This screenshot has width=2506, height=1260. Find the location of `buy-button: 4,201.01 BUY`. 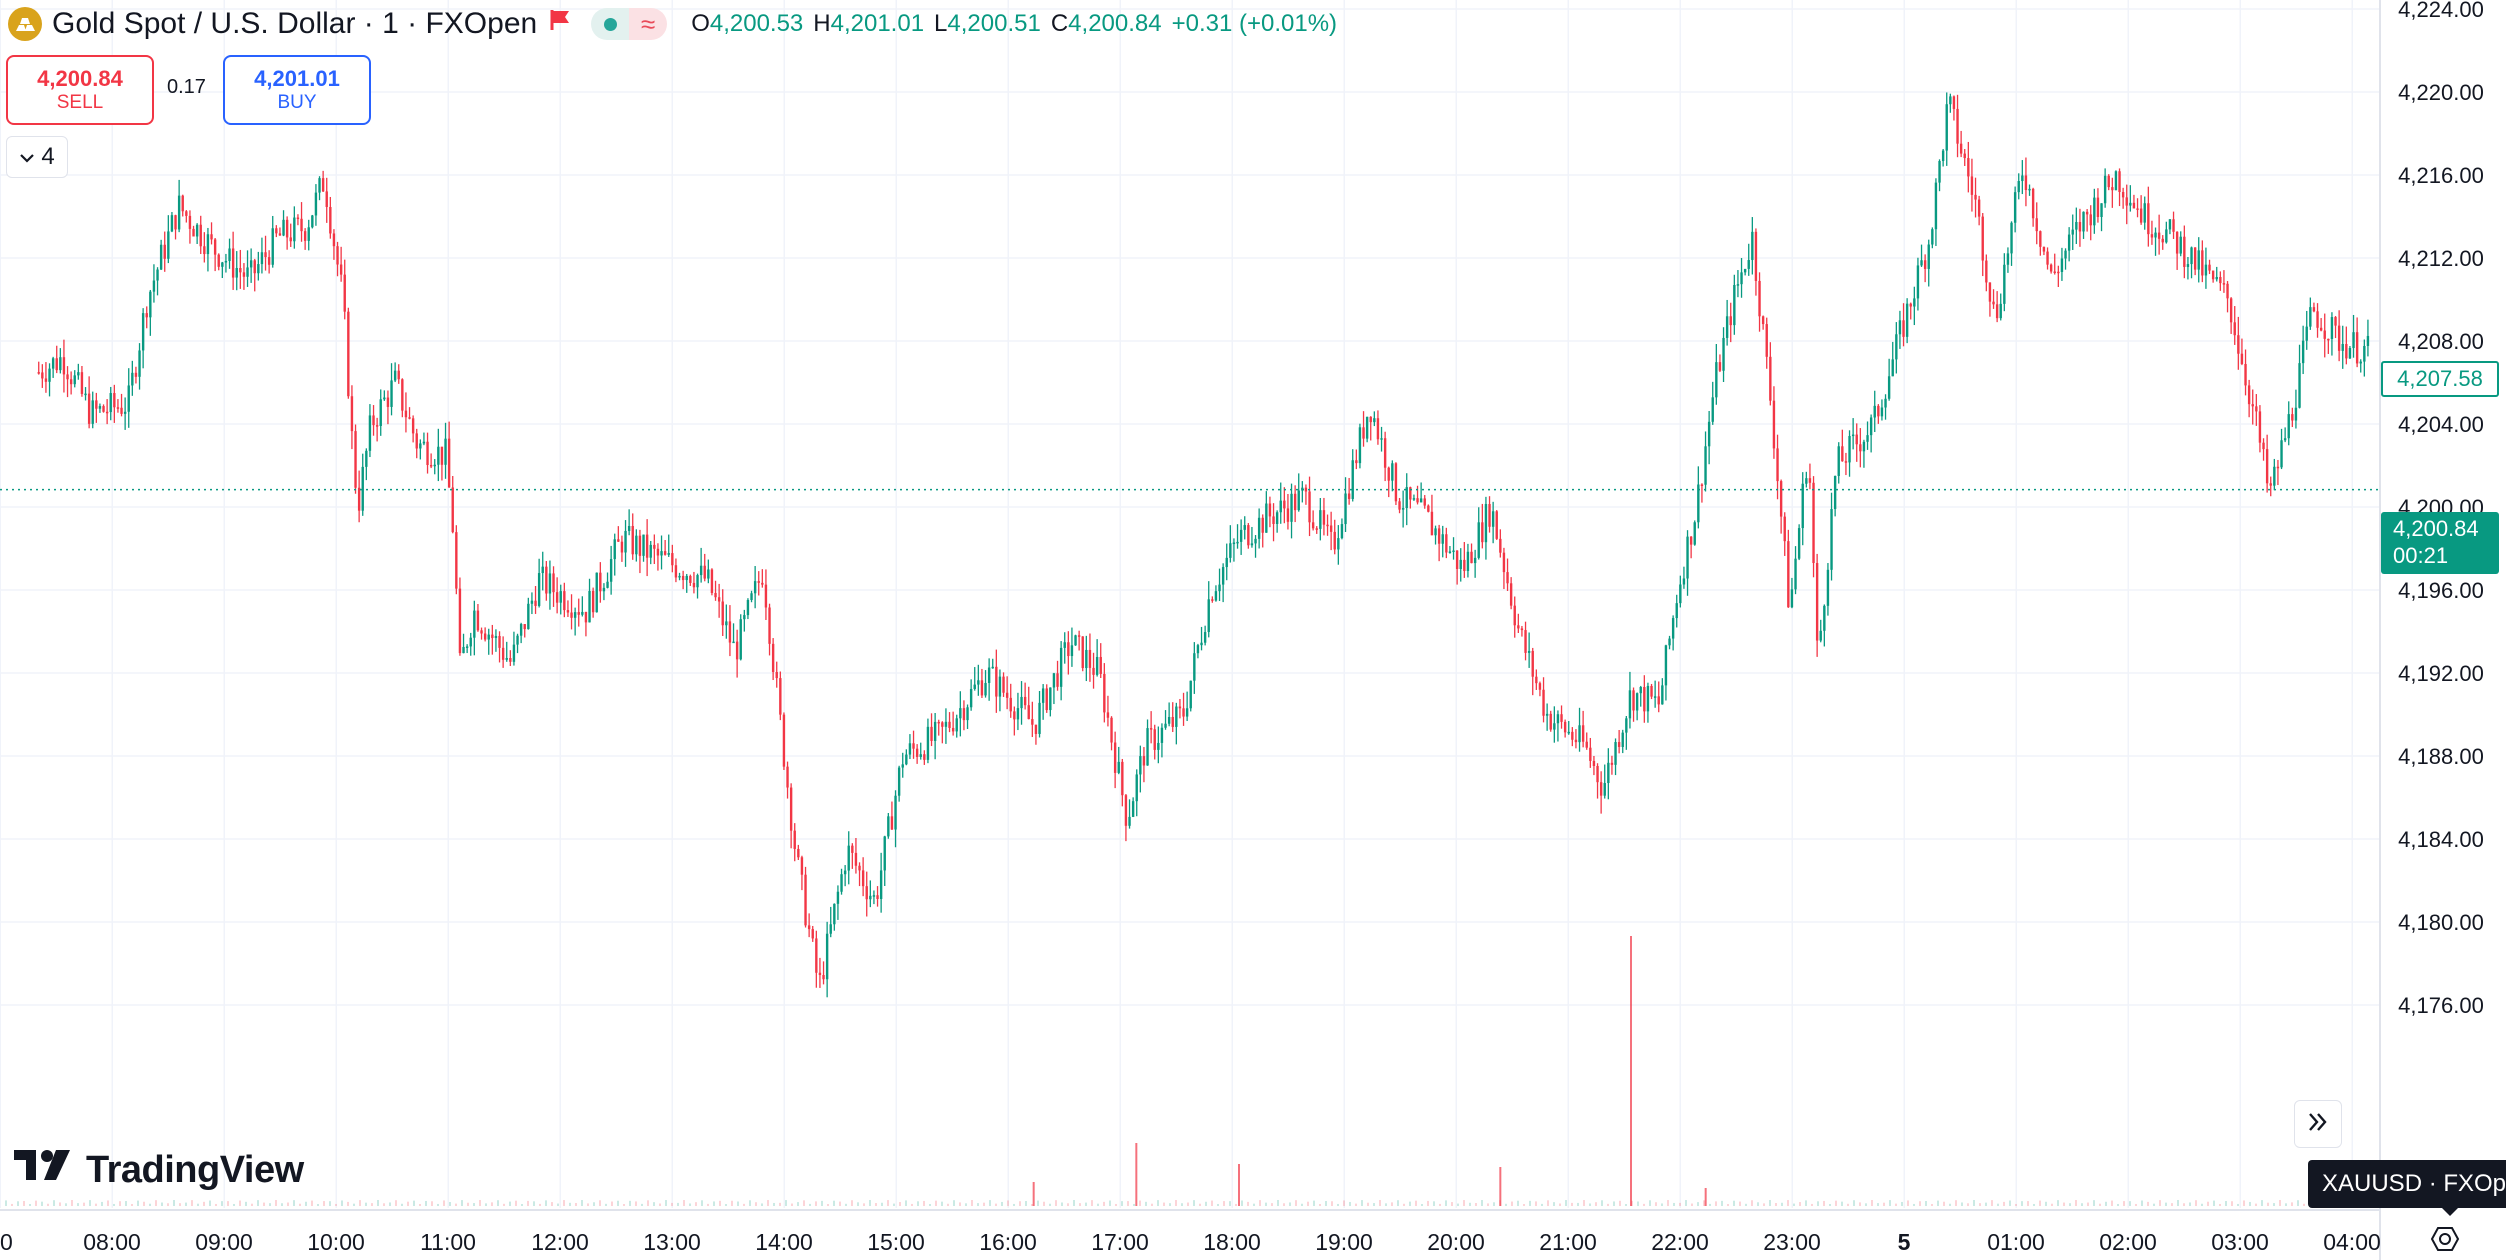

buy-button: 4,201.01 BUY is located at coordinates (297, 90).